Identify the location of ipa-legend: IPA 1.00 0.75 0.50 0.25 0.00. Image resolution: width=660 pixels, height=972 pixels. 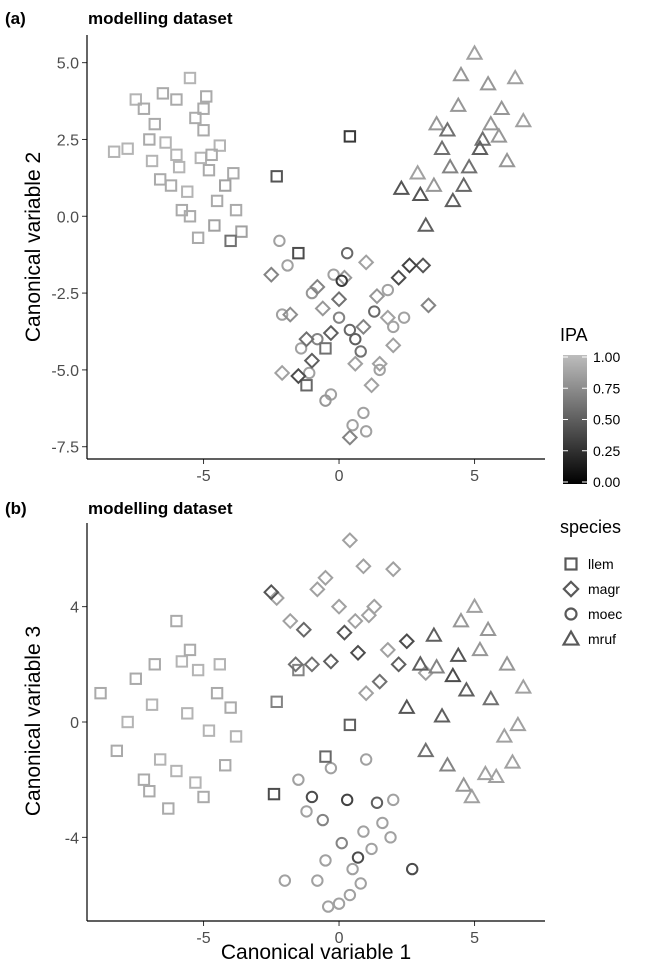
(590, 407).